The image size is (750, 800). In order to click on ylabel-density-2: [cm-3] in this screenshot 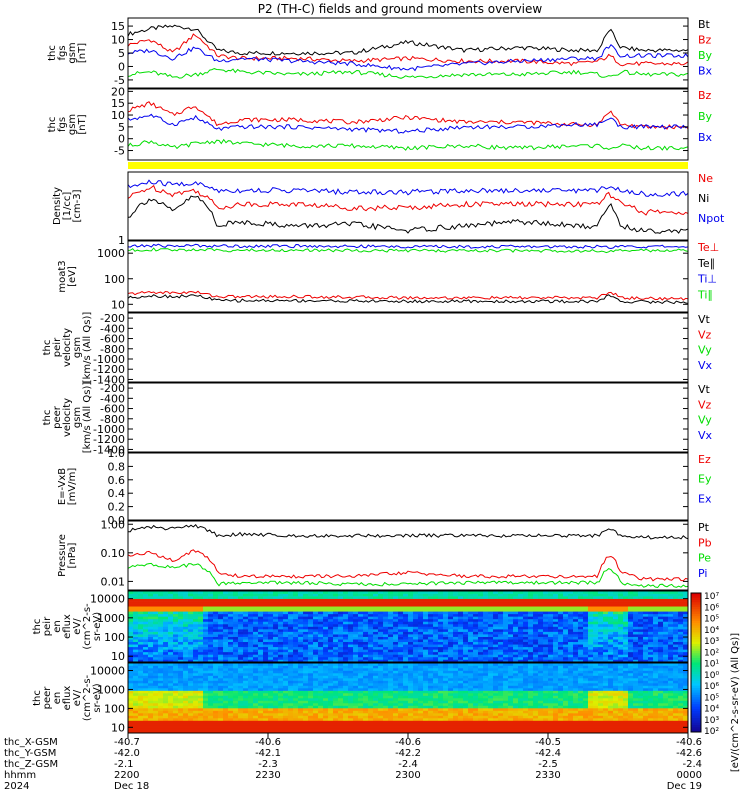, I will do `click(77, 205)`.